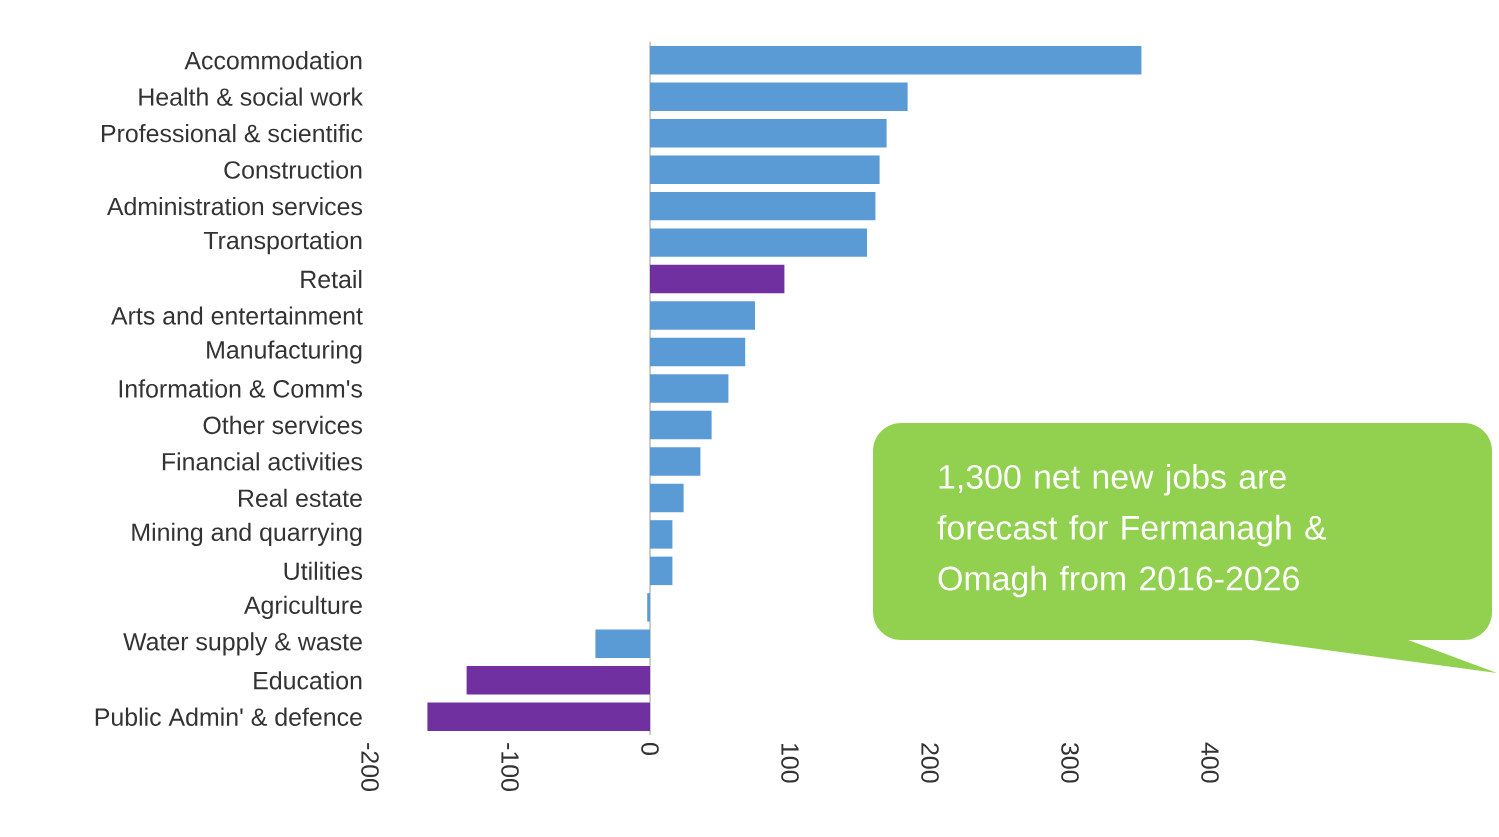 This screenshot has height=837, width=1499. I want to click on y-tick-label: Construction, so click(293, 169).